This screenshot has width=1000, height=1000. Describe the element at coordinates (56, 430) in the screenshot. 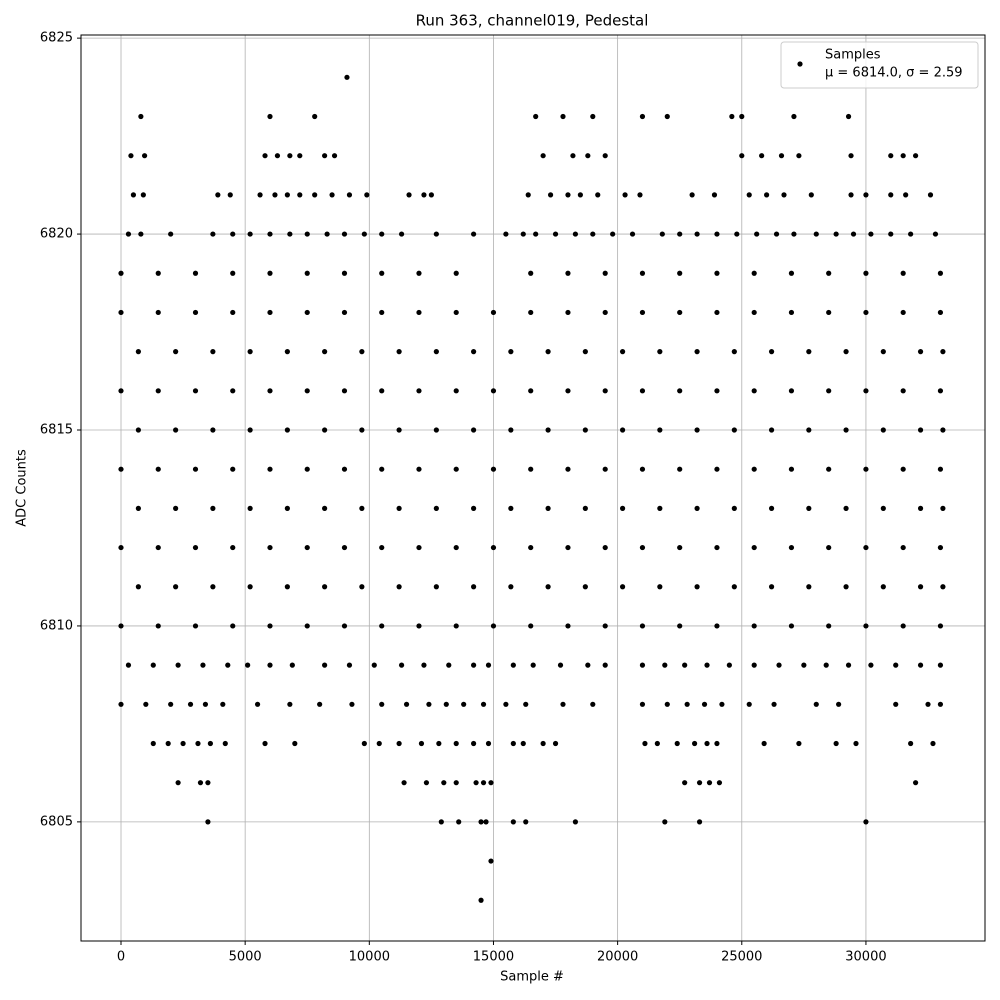

I see `y-tick-label: 6815` at that location.